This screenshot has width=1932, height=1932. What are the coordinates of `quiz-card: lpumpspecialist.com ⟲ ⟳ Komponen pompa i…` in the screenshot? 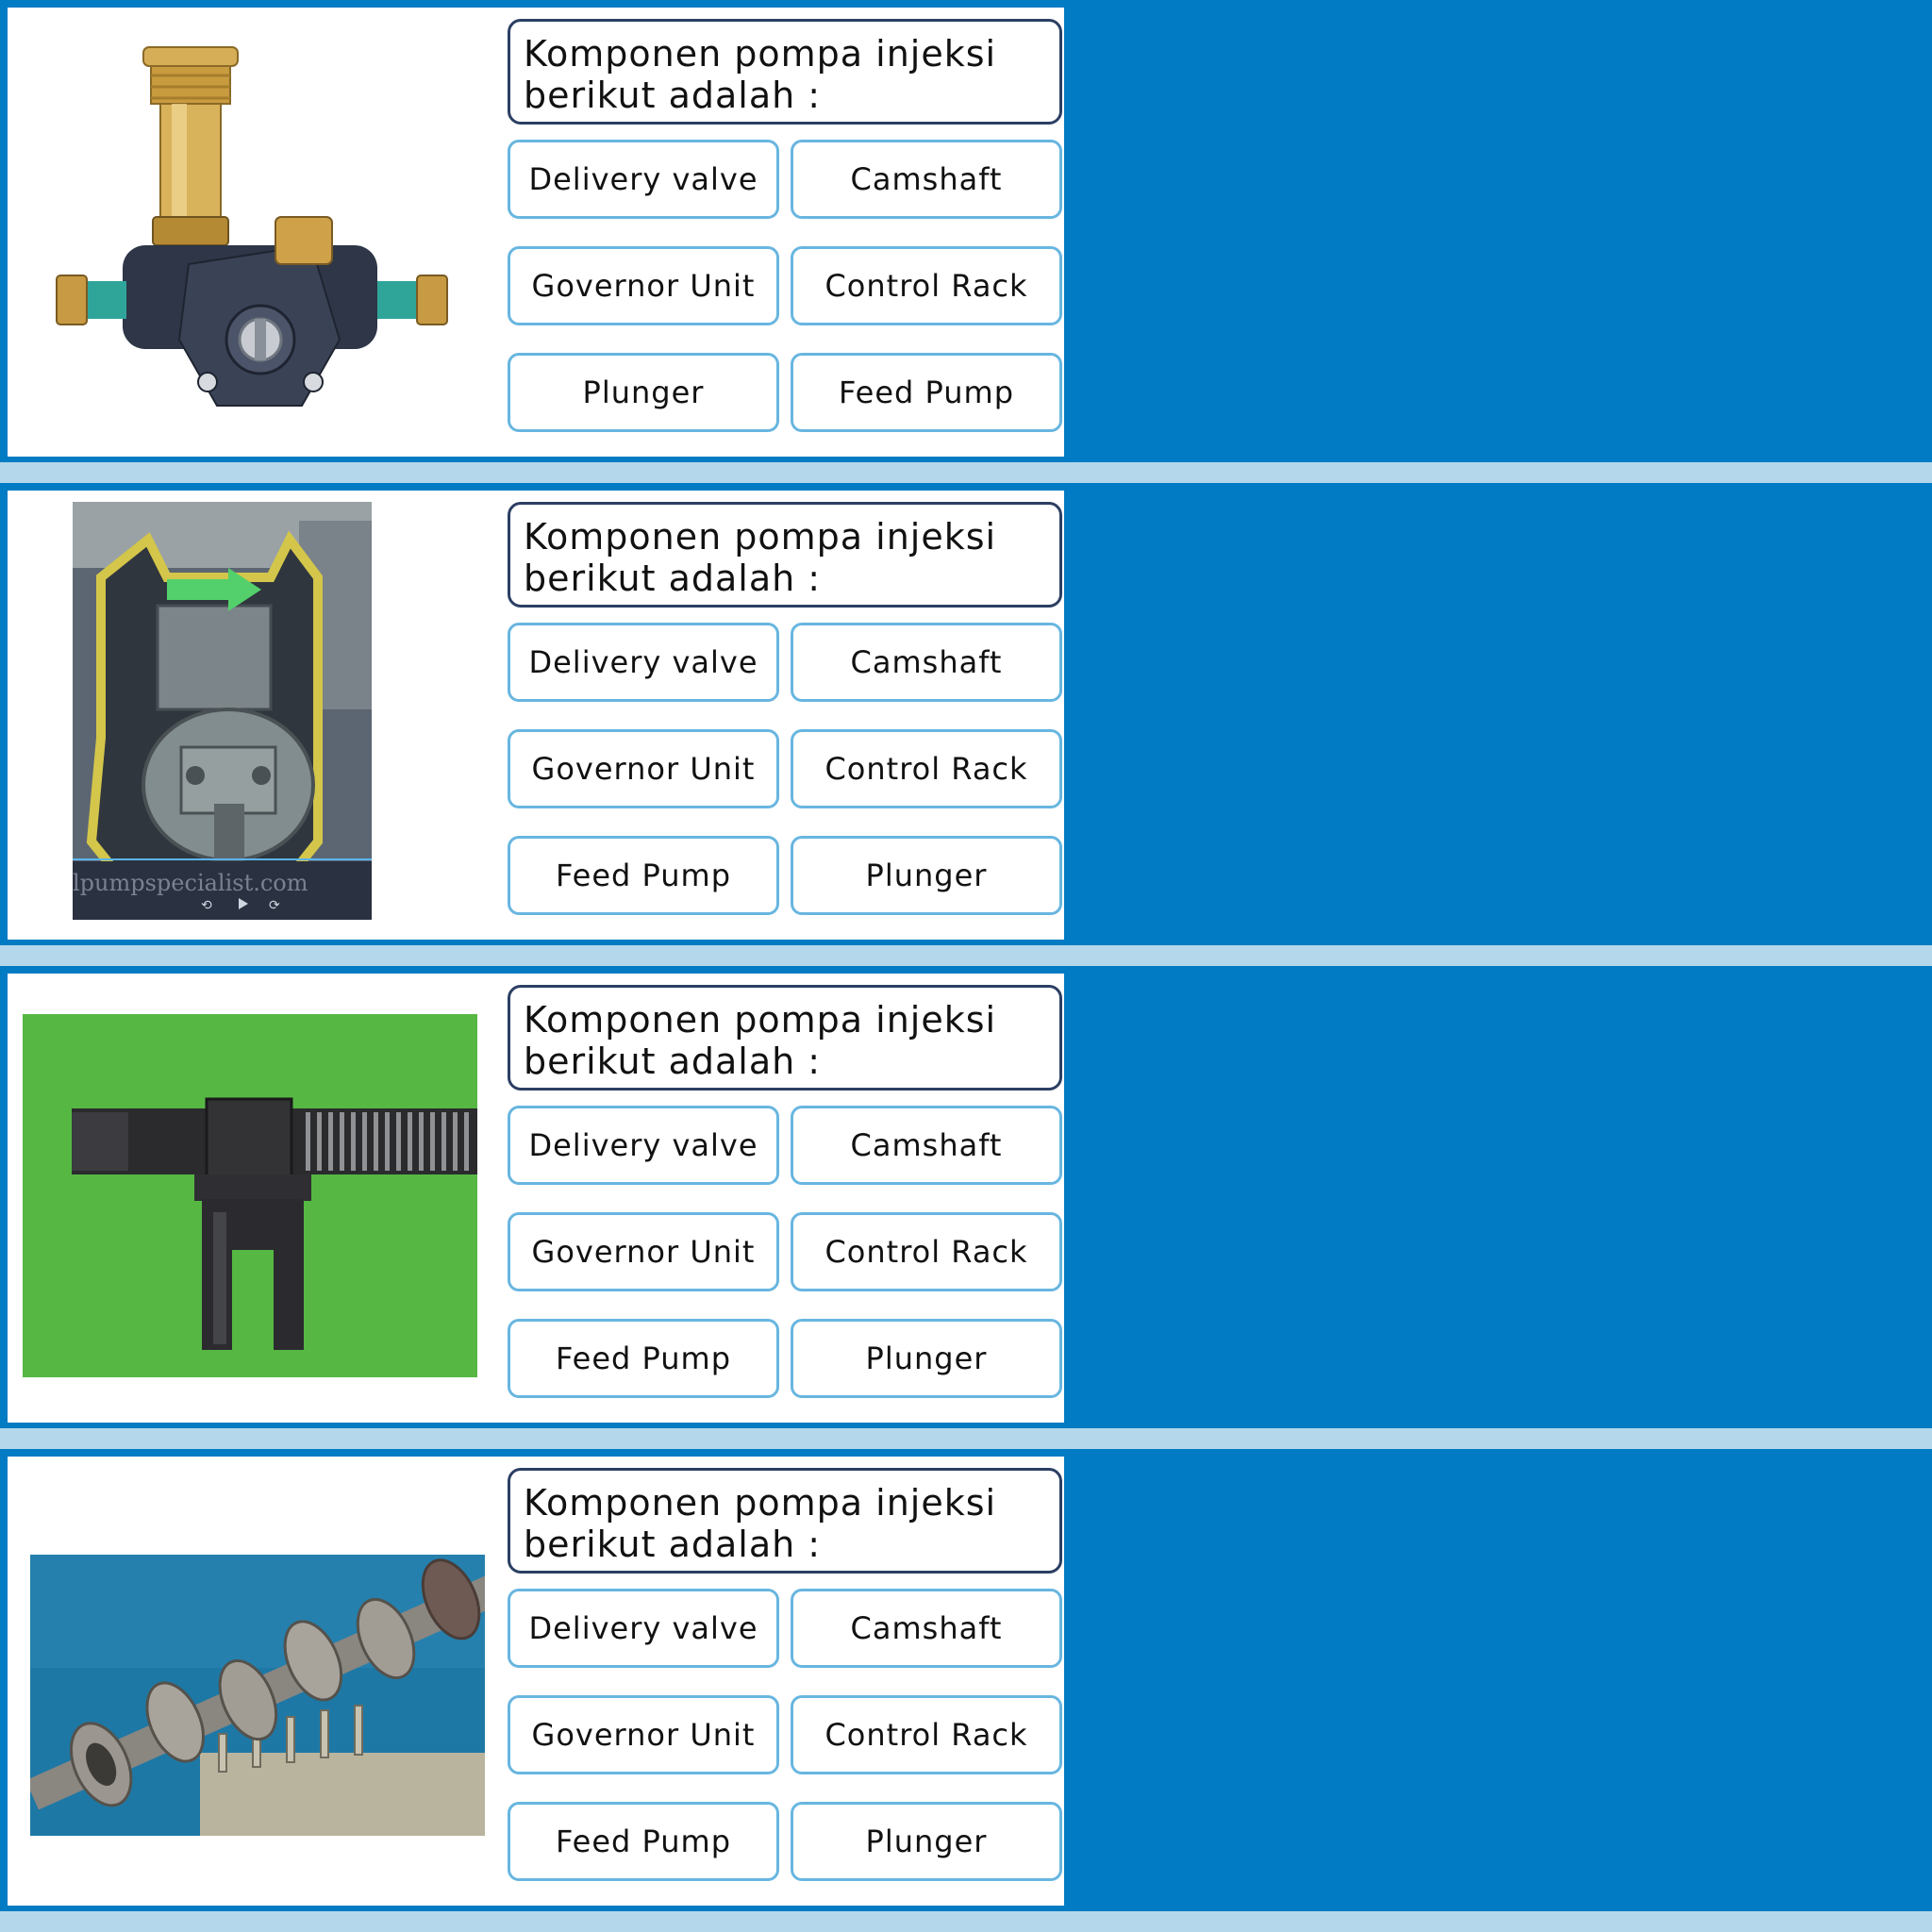 It's located at (536, 715).